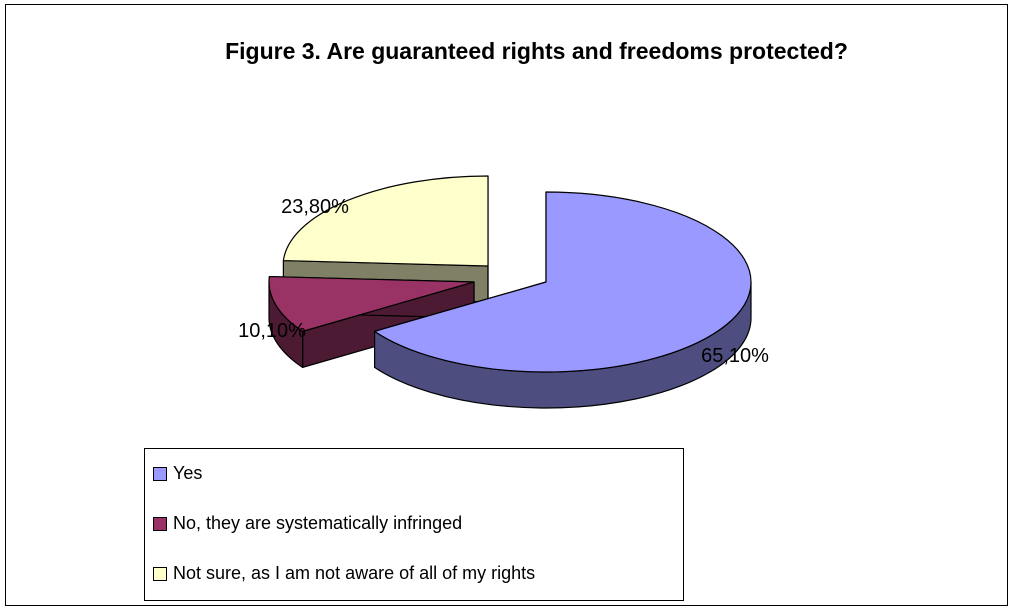 Image resolution: width=1013 pixels, height=610 pixels. What do you see at coordinates (188, 473) in the screenshot?
I see `legend-label-yes: Yes` at bounding box center [188, 473].